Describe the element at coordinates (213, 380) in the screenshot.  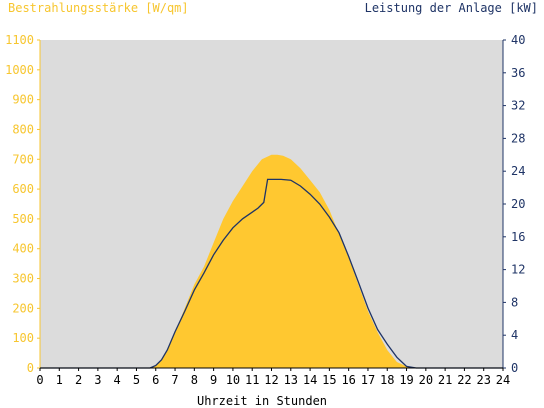
I see `x-tick-label: 9` at that location.